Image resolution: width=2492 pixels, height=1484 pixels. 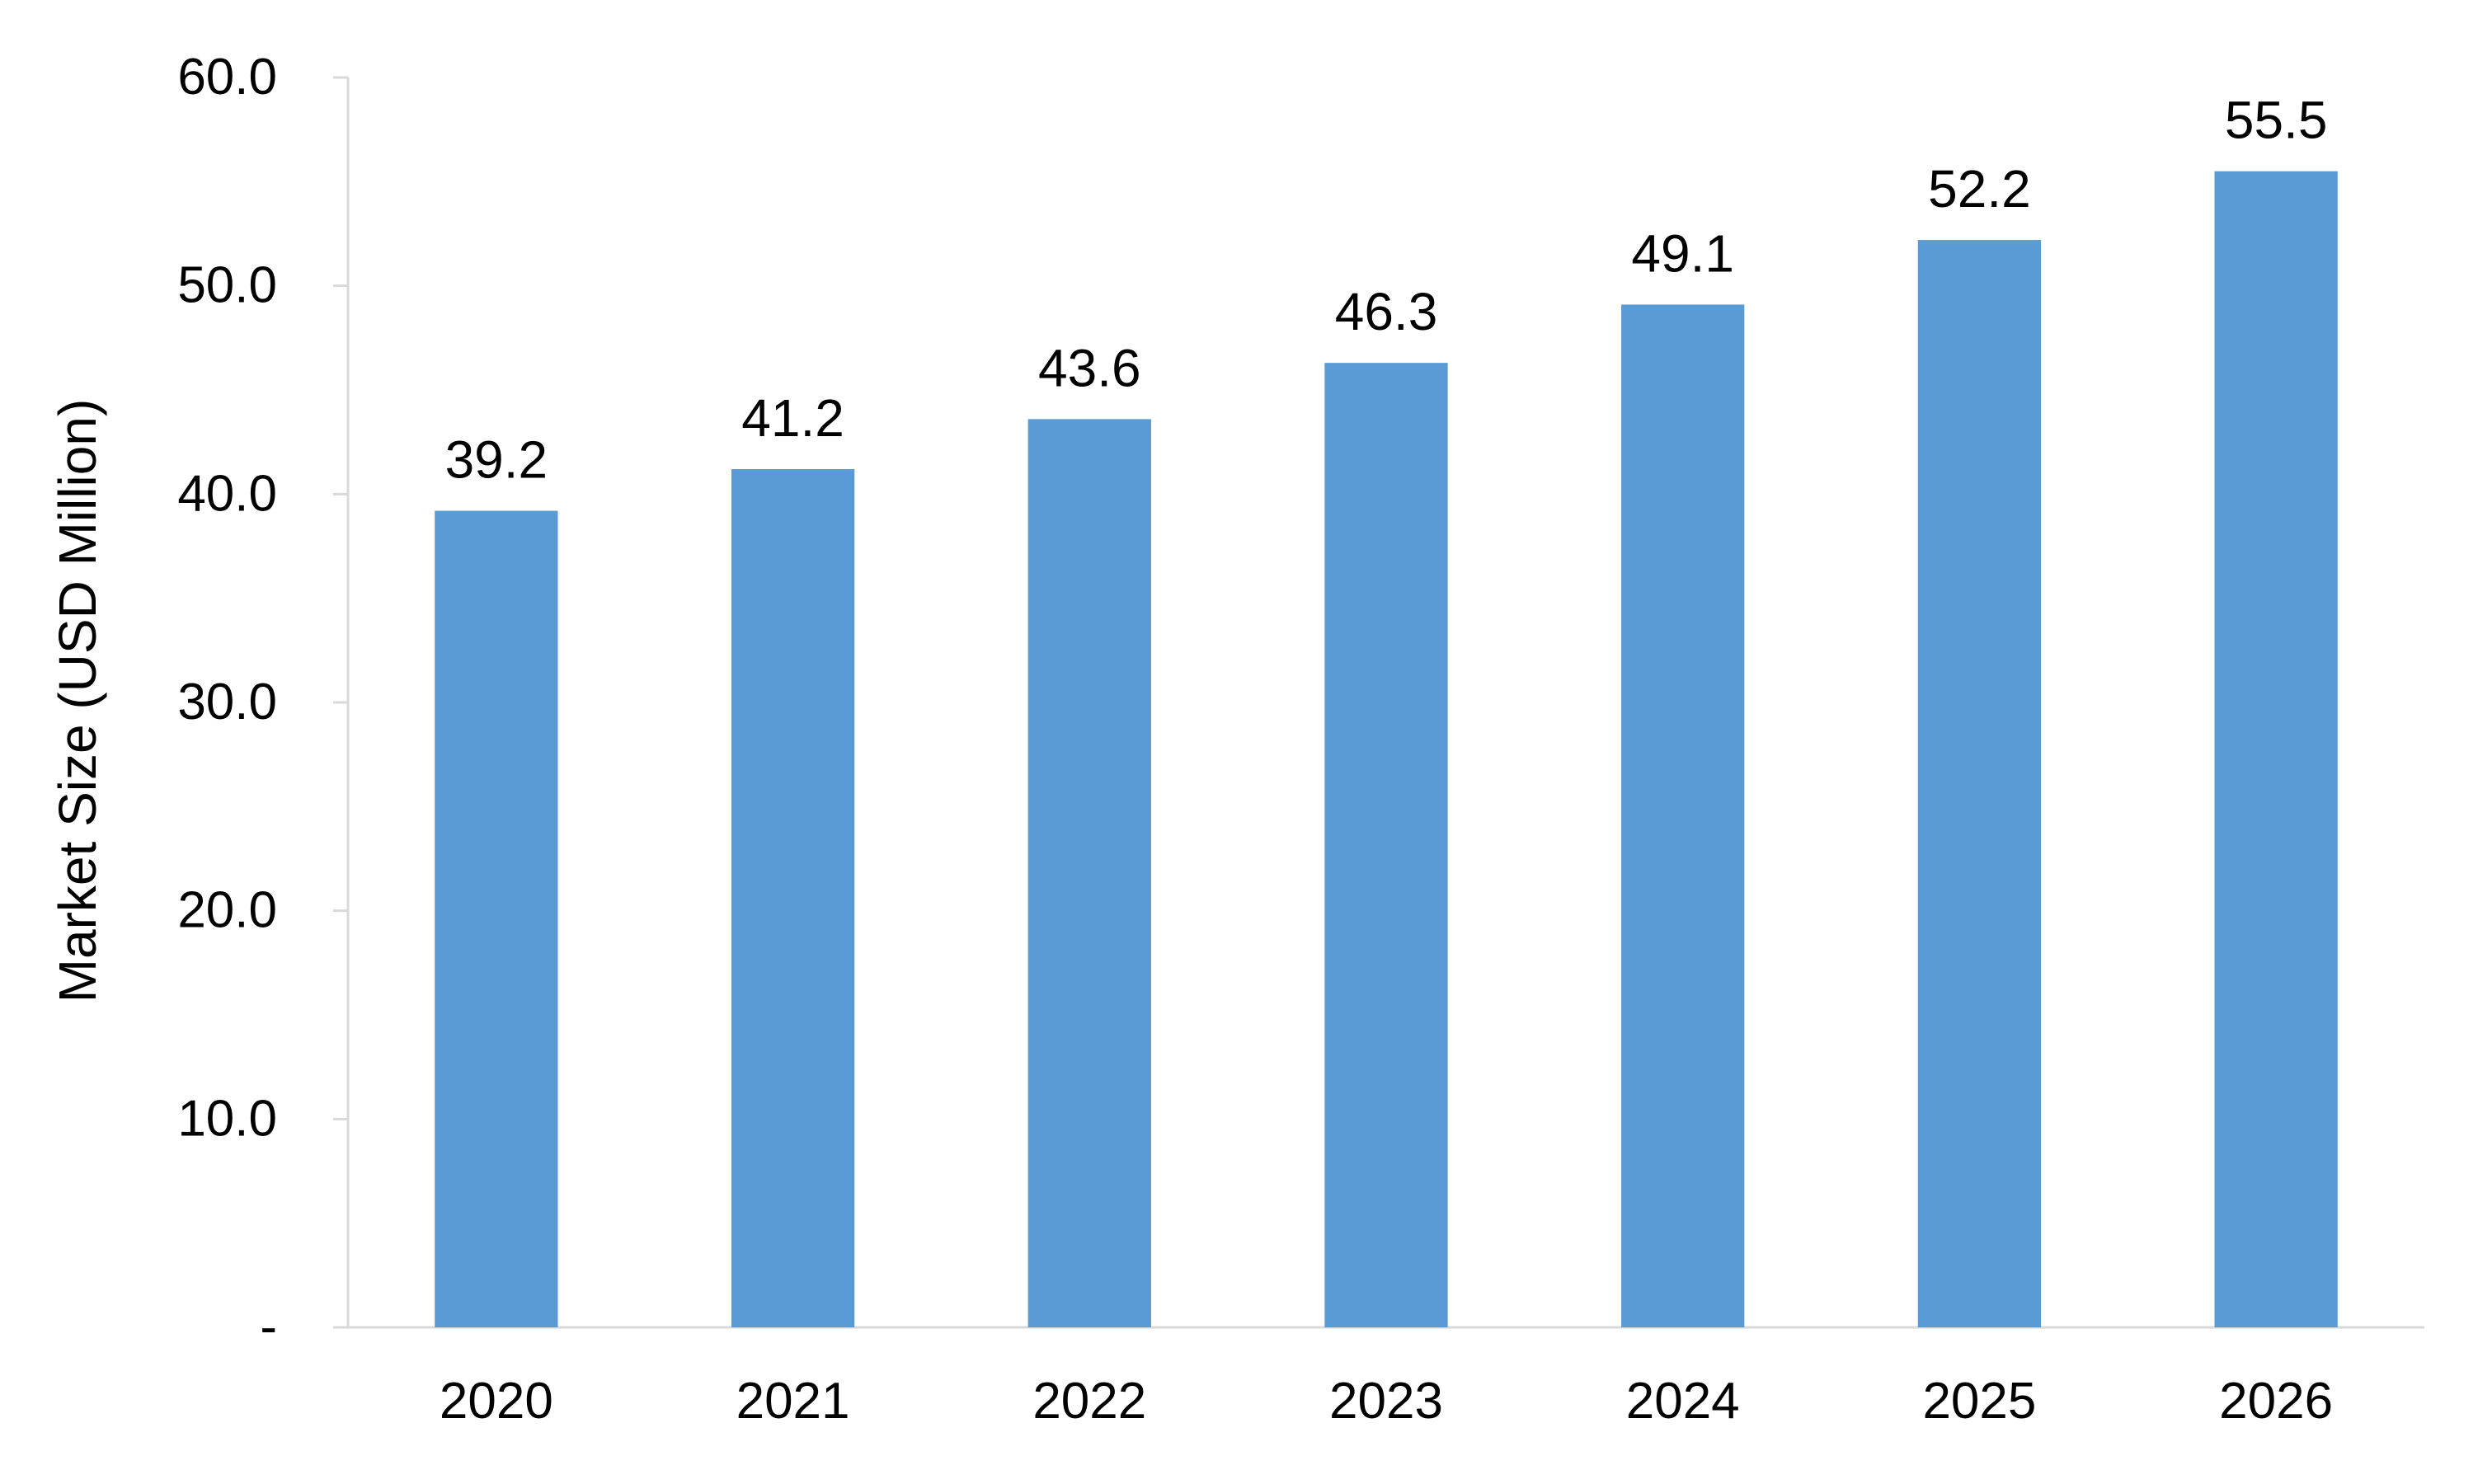 I want to click on y-axis-ticks: - 10.0 20.0 30.0 40.0 50.0 60.0, so click(x=262, y=702).